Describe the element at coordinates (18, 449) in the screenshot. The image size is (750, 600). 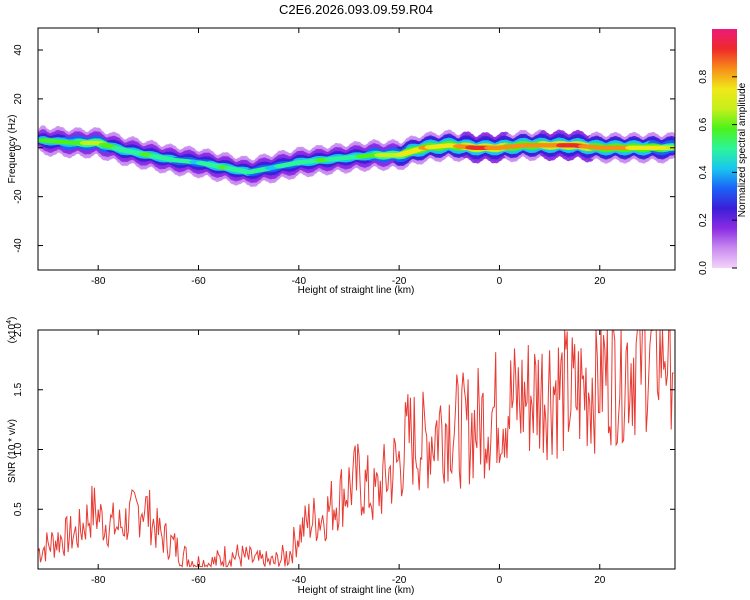
I see `snr-ytick-label: 1.0` at that location.